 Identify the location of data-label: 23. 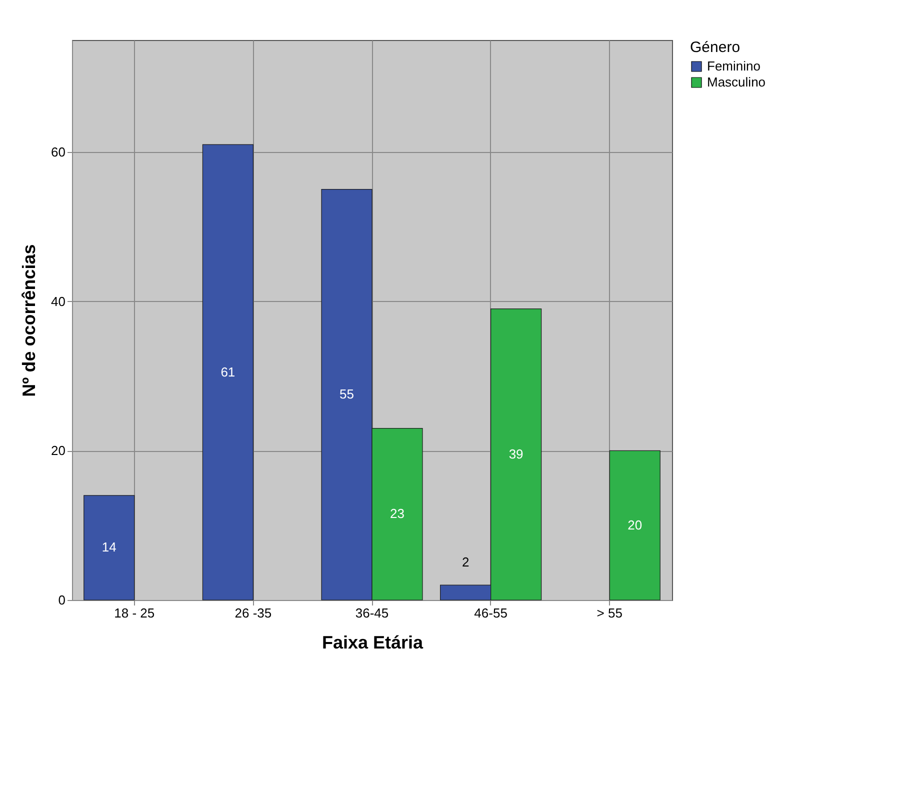
(397, 514).